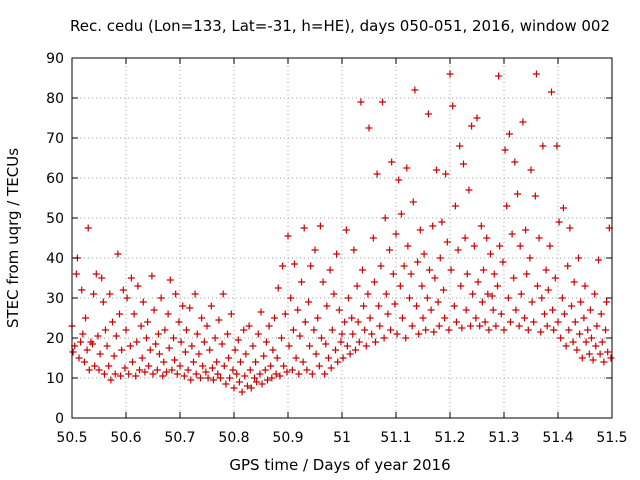 Image resolution: width=640 pixels, height=480 pixels. Describe the element at coordinates (55, 179) in the screenshot. I see `y-tick-label: 60` at that location.